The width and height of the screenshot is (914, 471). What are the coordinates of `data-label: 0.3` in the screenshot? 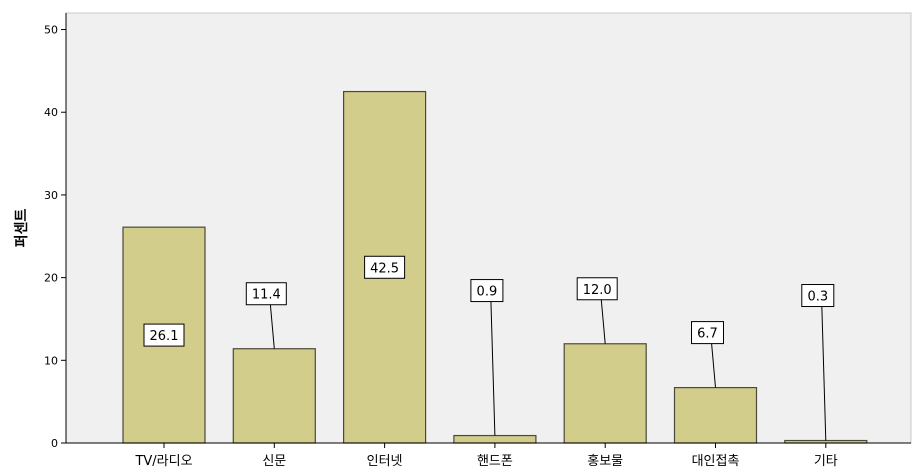 It's located at (818, 362).